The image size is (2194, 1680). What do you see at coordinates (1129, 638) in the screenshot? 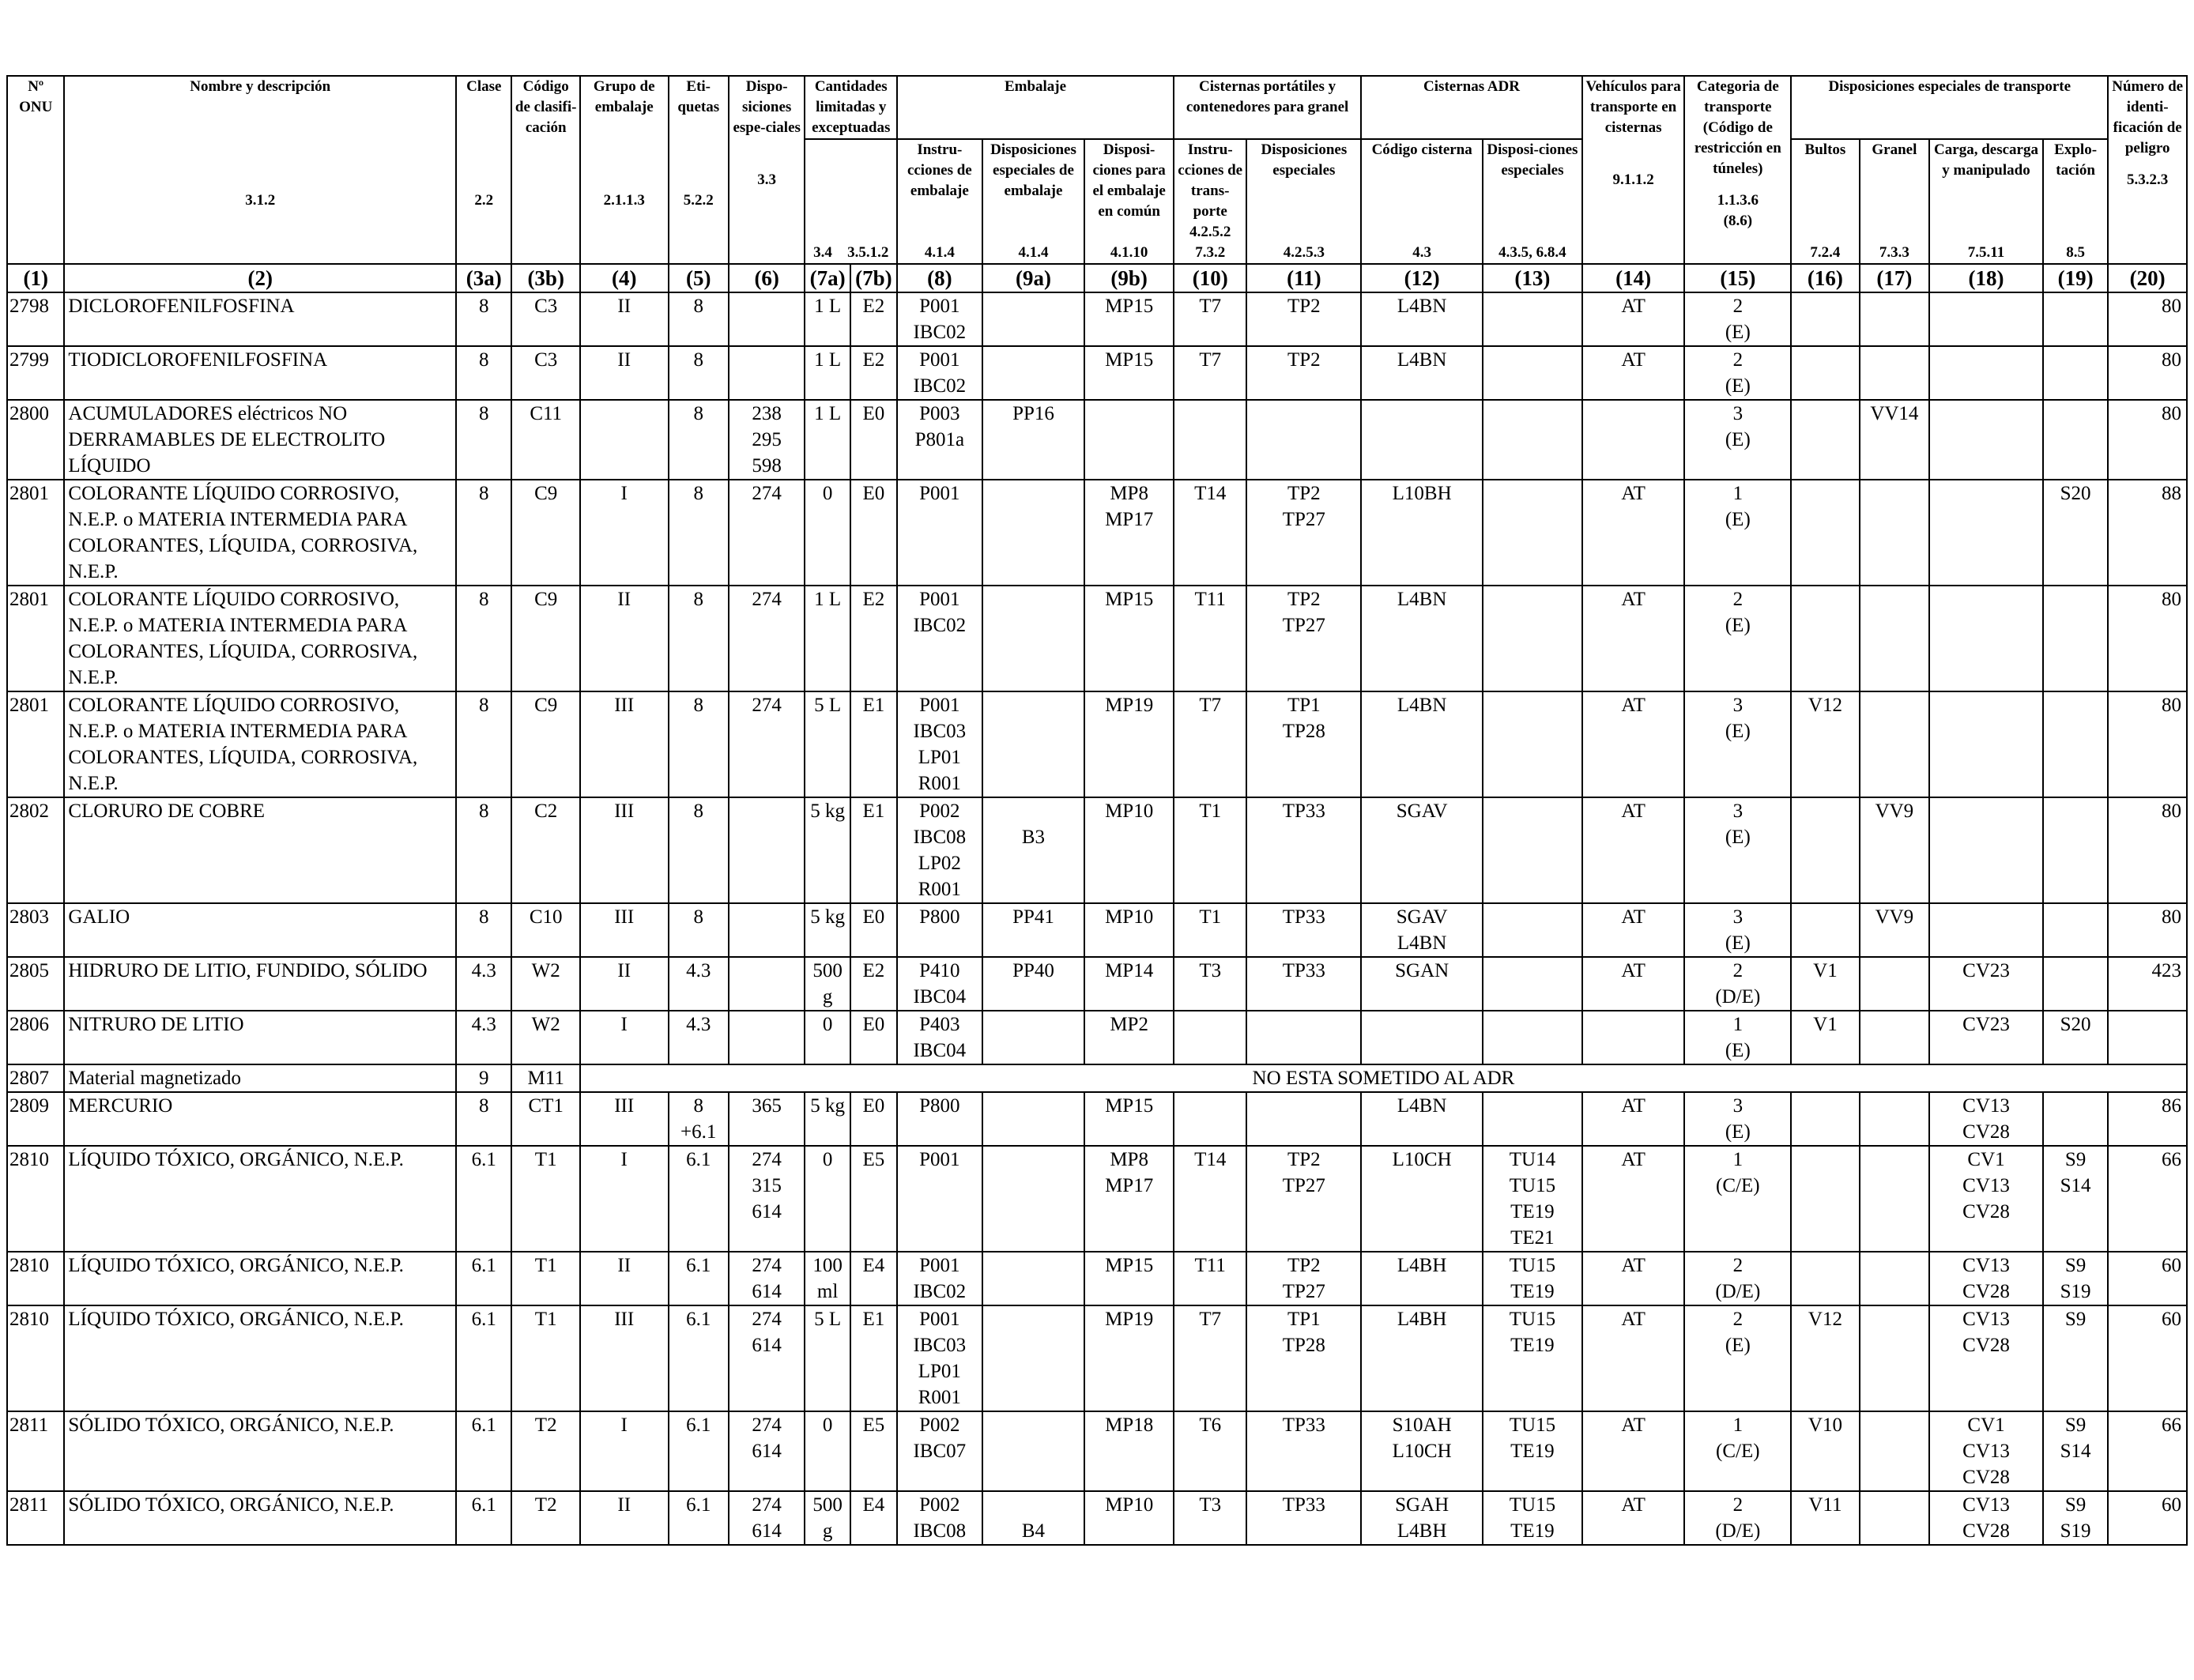
I see `table-cell: MP15` at bounding box center [1129, 638].